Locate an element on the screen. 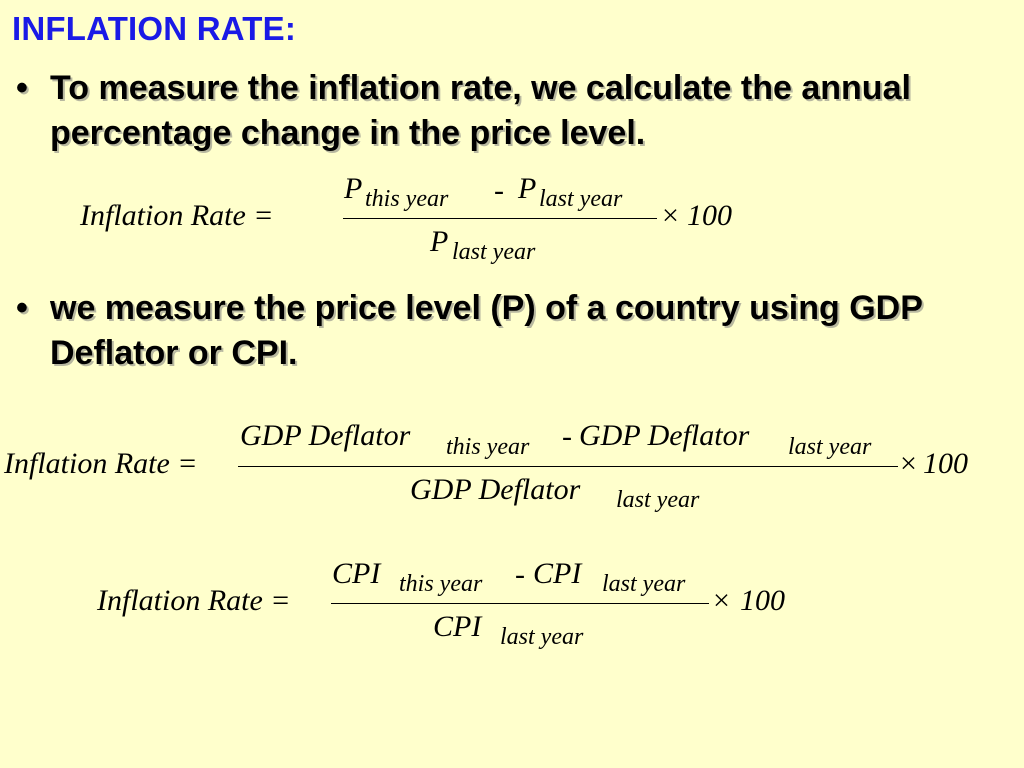  denominator-term: CPI is located at coordinates (457, 626).